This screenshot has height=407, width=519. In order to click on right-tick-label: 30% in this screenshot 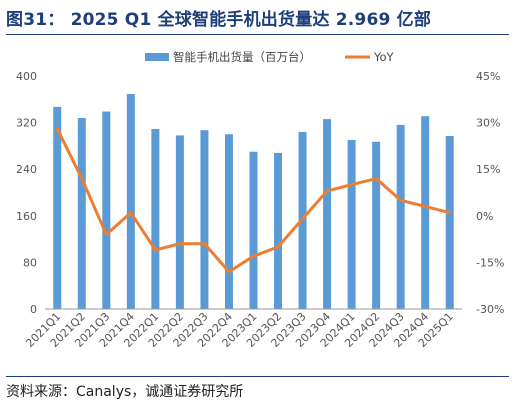, I will do `click(488, 123)`.